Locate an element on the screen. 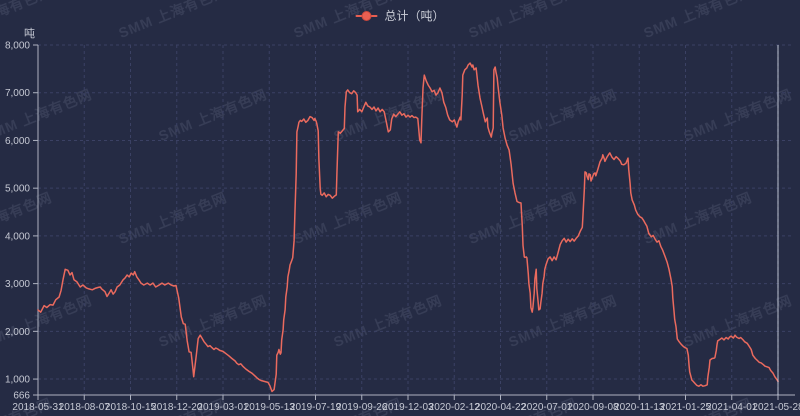 The height and width of the screenshot is (416, 800). y-tick-label: 8,000 is located at coordinates (17, 46).